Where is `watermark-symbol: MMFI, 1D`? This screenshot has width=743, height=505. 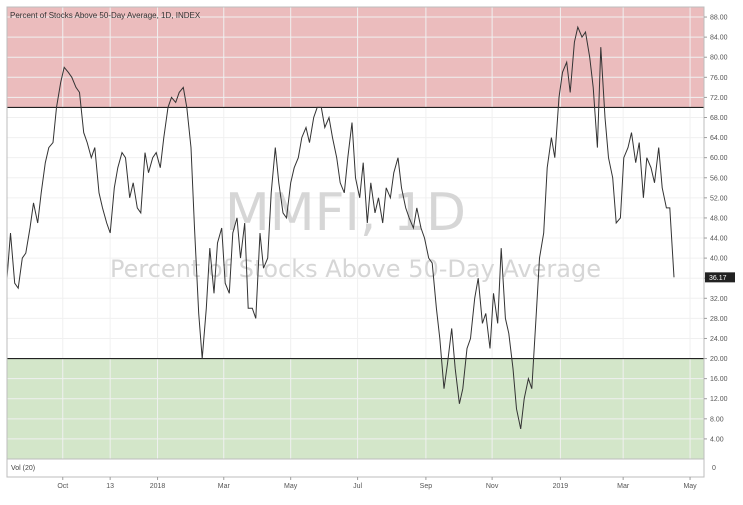 watermark-symbol: MMFI, 1D is located at coordinates (345, 213).